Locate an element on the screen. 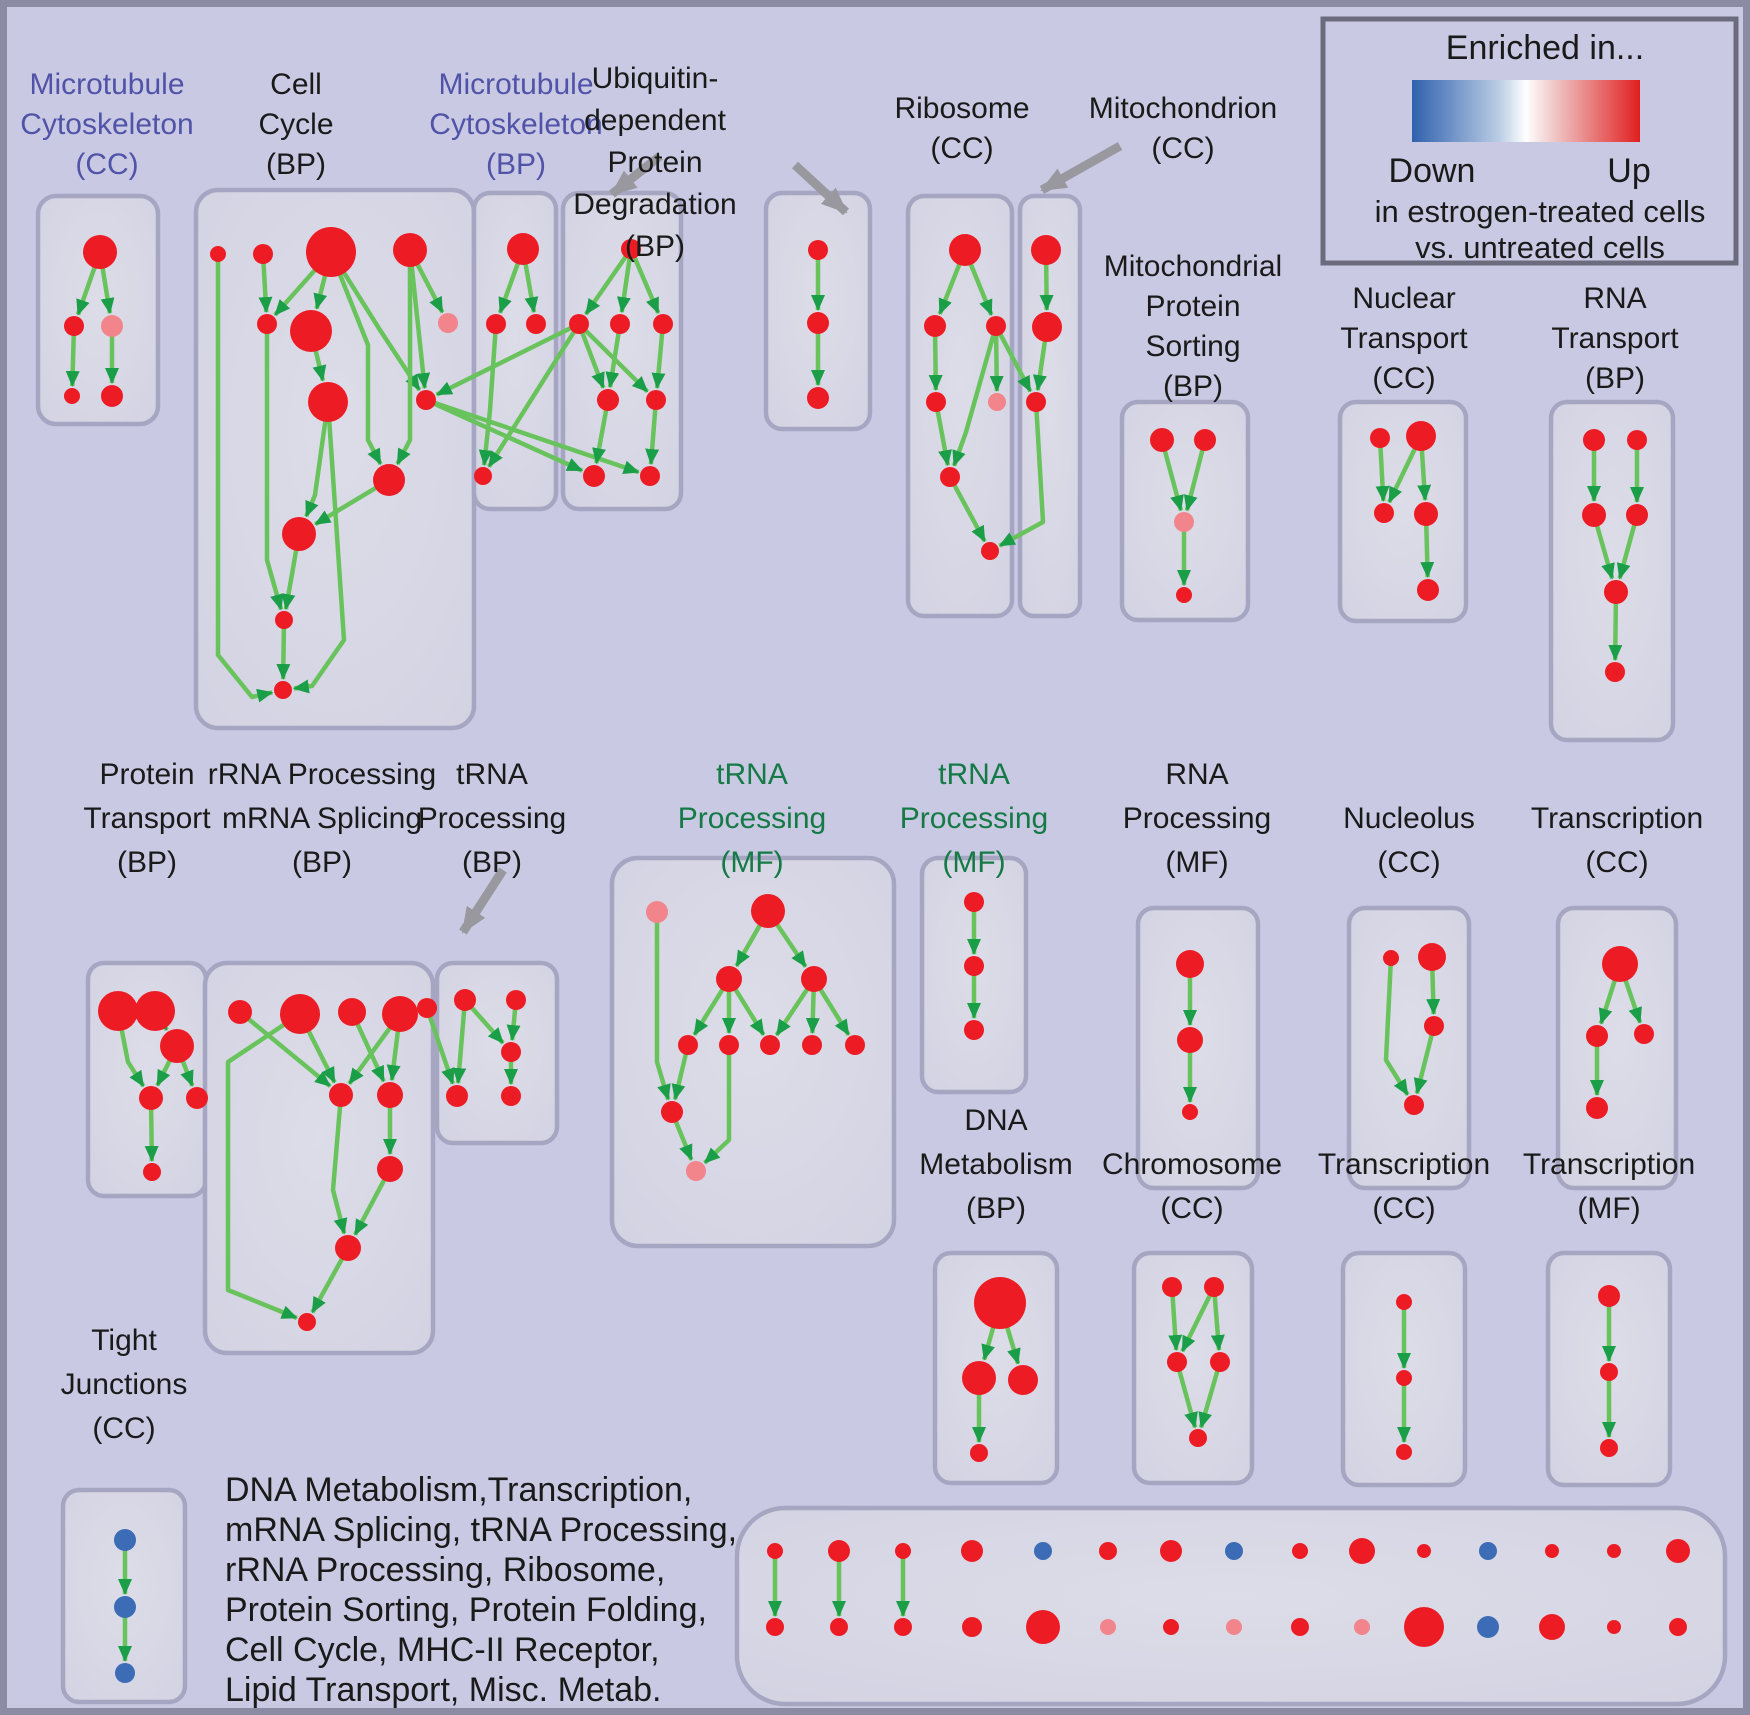 The image size is (1750, 1715). cluster-box-trna-bp is located at coordinates (497, 1053).